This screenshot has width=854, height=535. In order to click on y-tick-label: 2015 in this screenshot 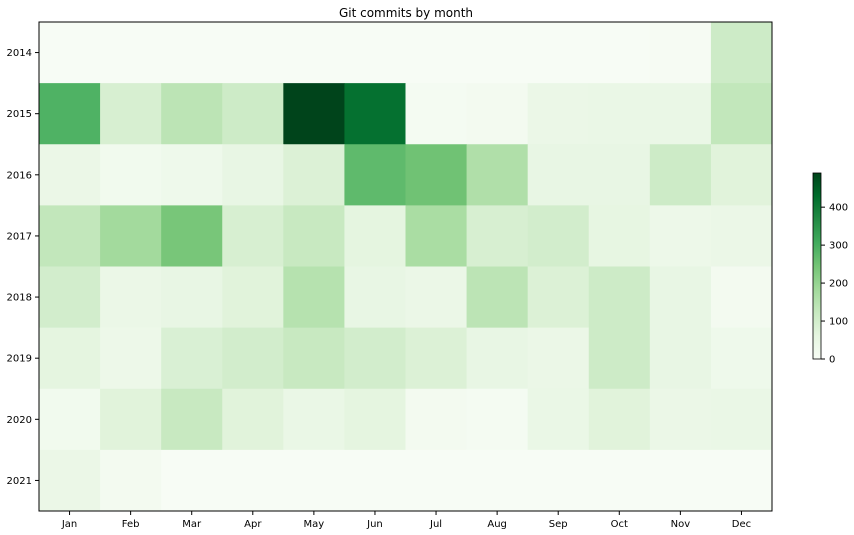, I will do `click(19, 114)`.